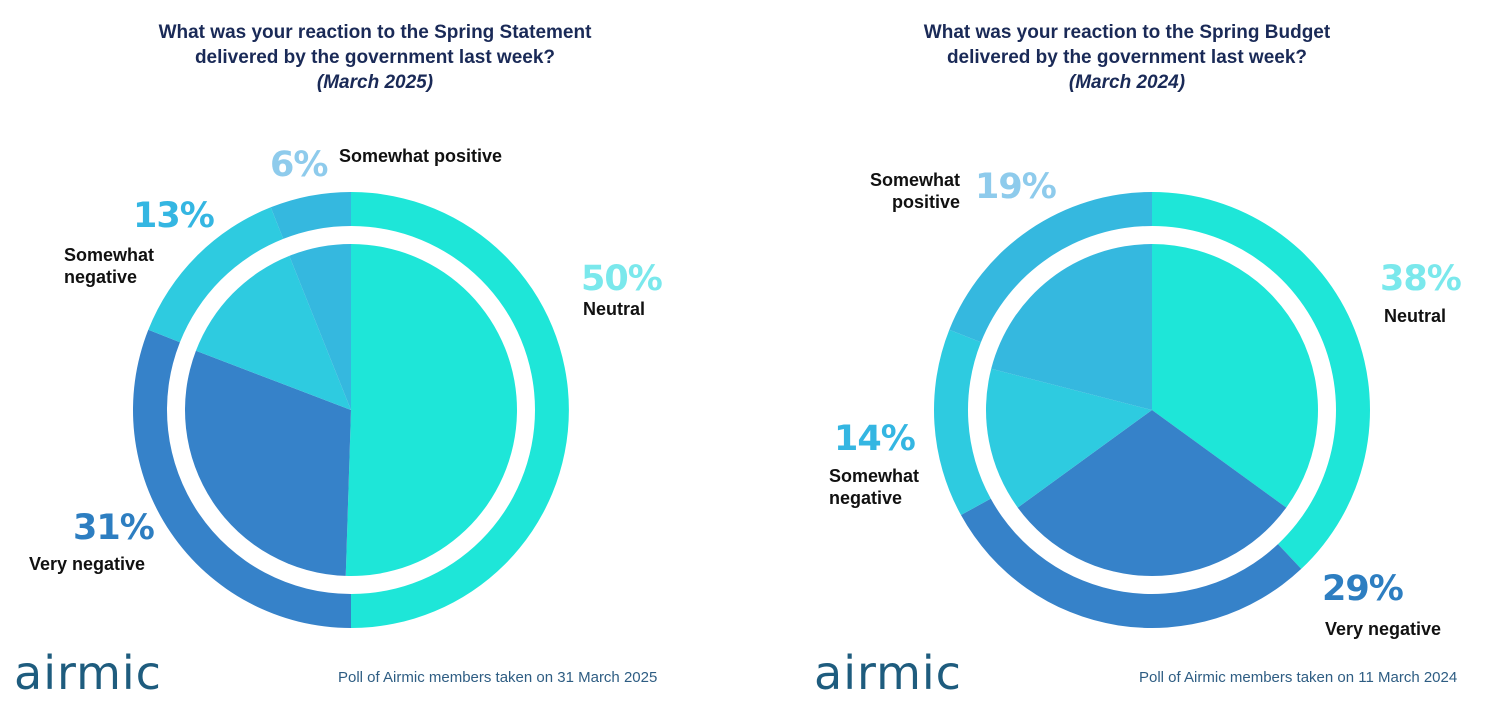 This screenshot has height=720, width=1500. Describe the element at coordinates (1363, 589) in the screenshot. I see `pct-label-very-negative: 29%` at that location.